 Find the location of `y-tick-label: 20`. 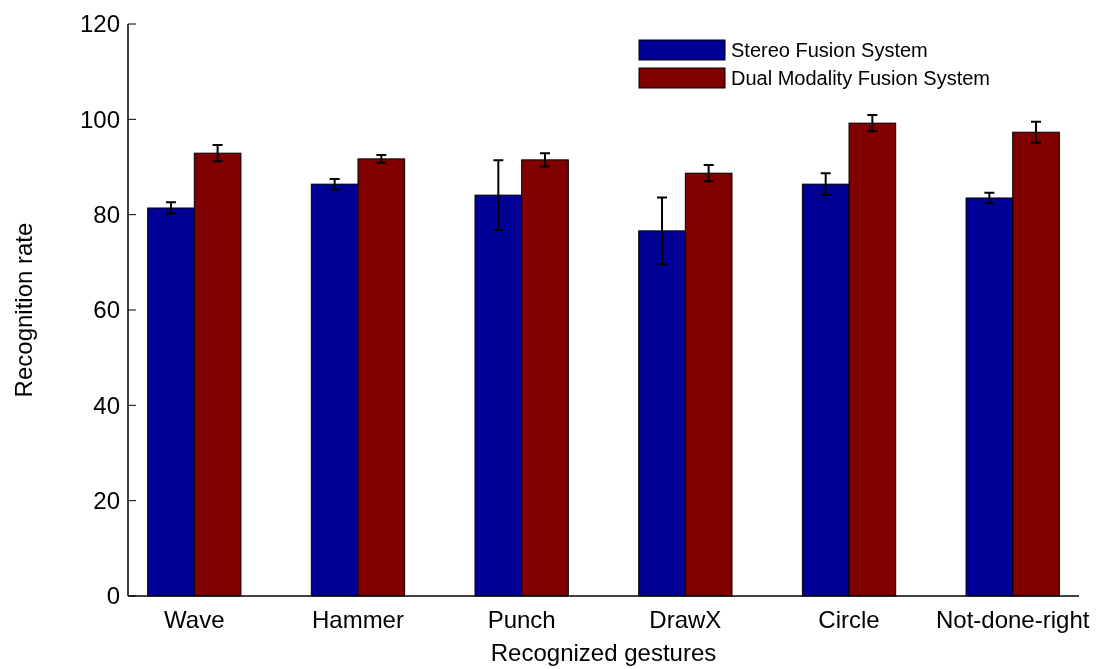

y-tick-label: 20 is located at coordinates (106, 501).